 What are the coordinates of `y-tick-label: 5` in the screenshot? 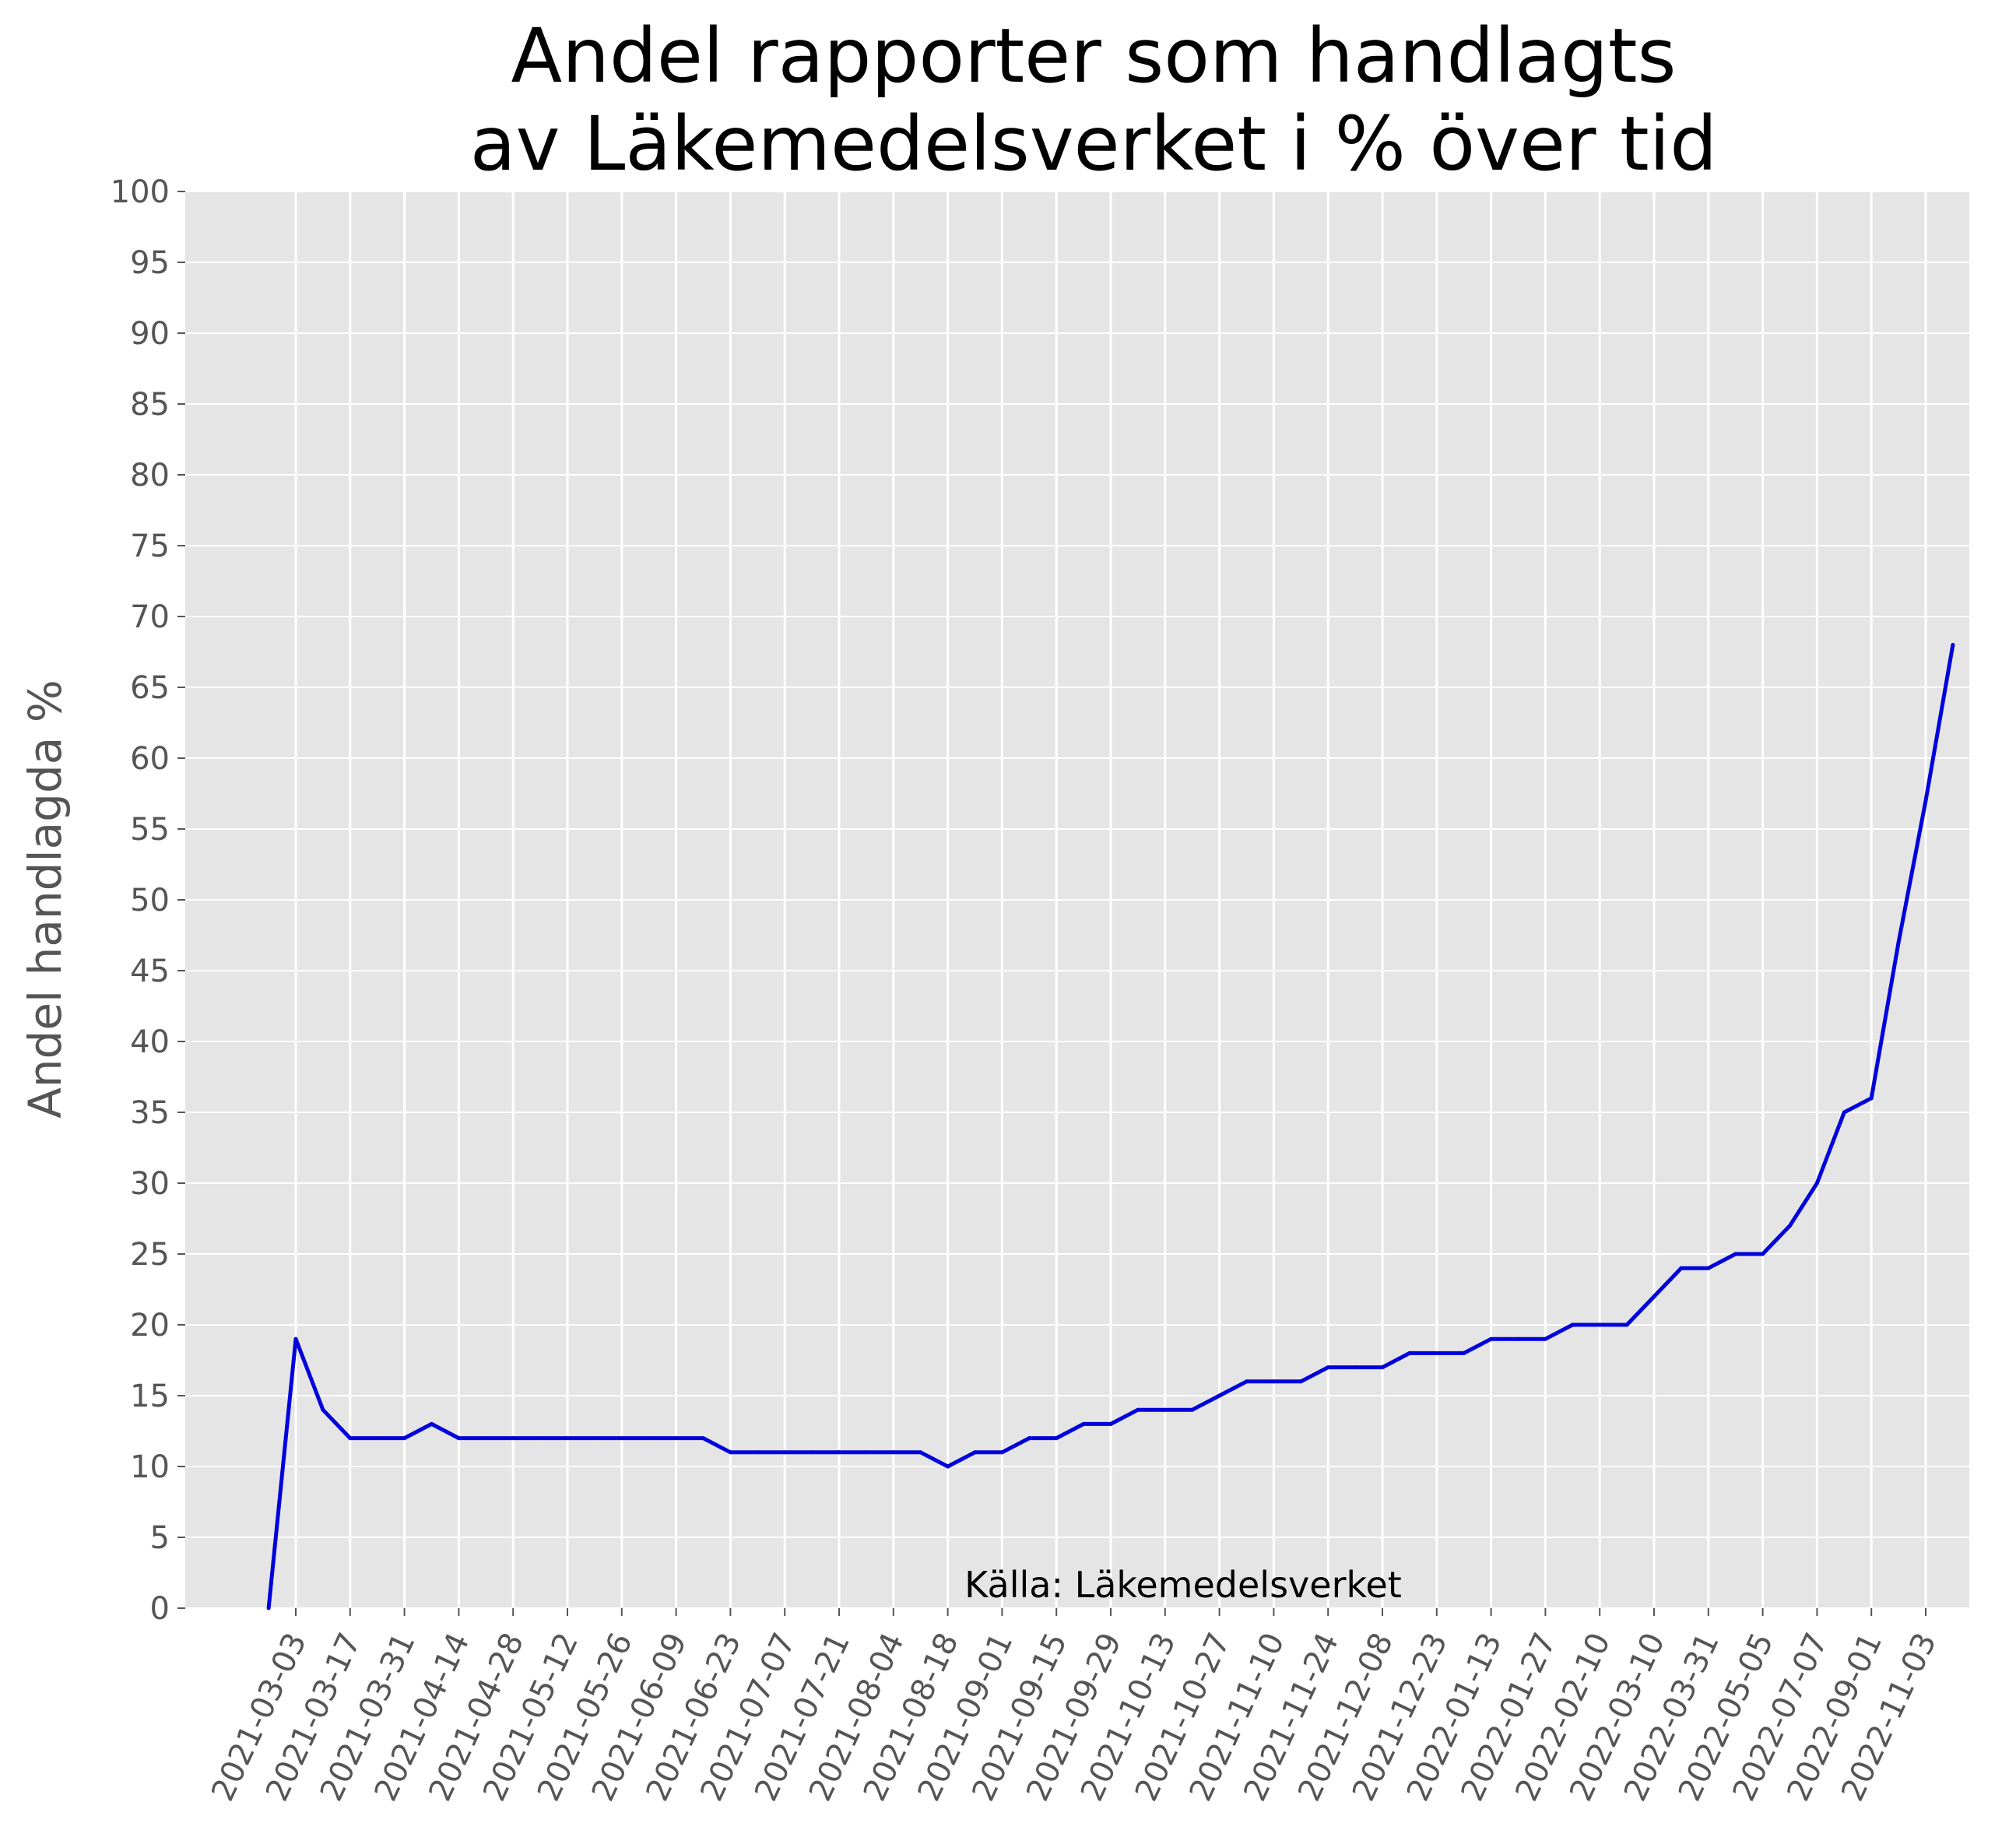 It's located at (160, 1538).